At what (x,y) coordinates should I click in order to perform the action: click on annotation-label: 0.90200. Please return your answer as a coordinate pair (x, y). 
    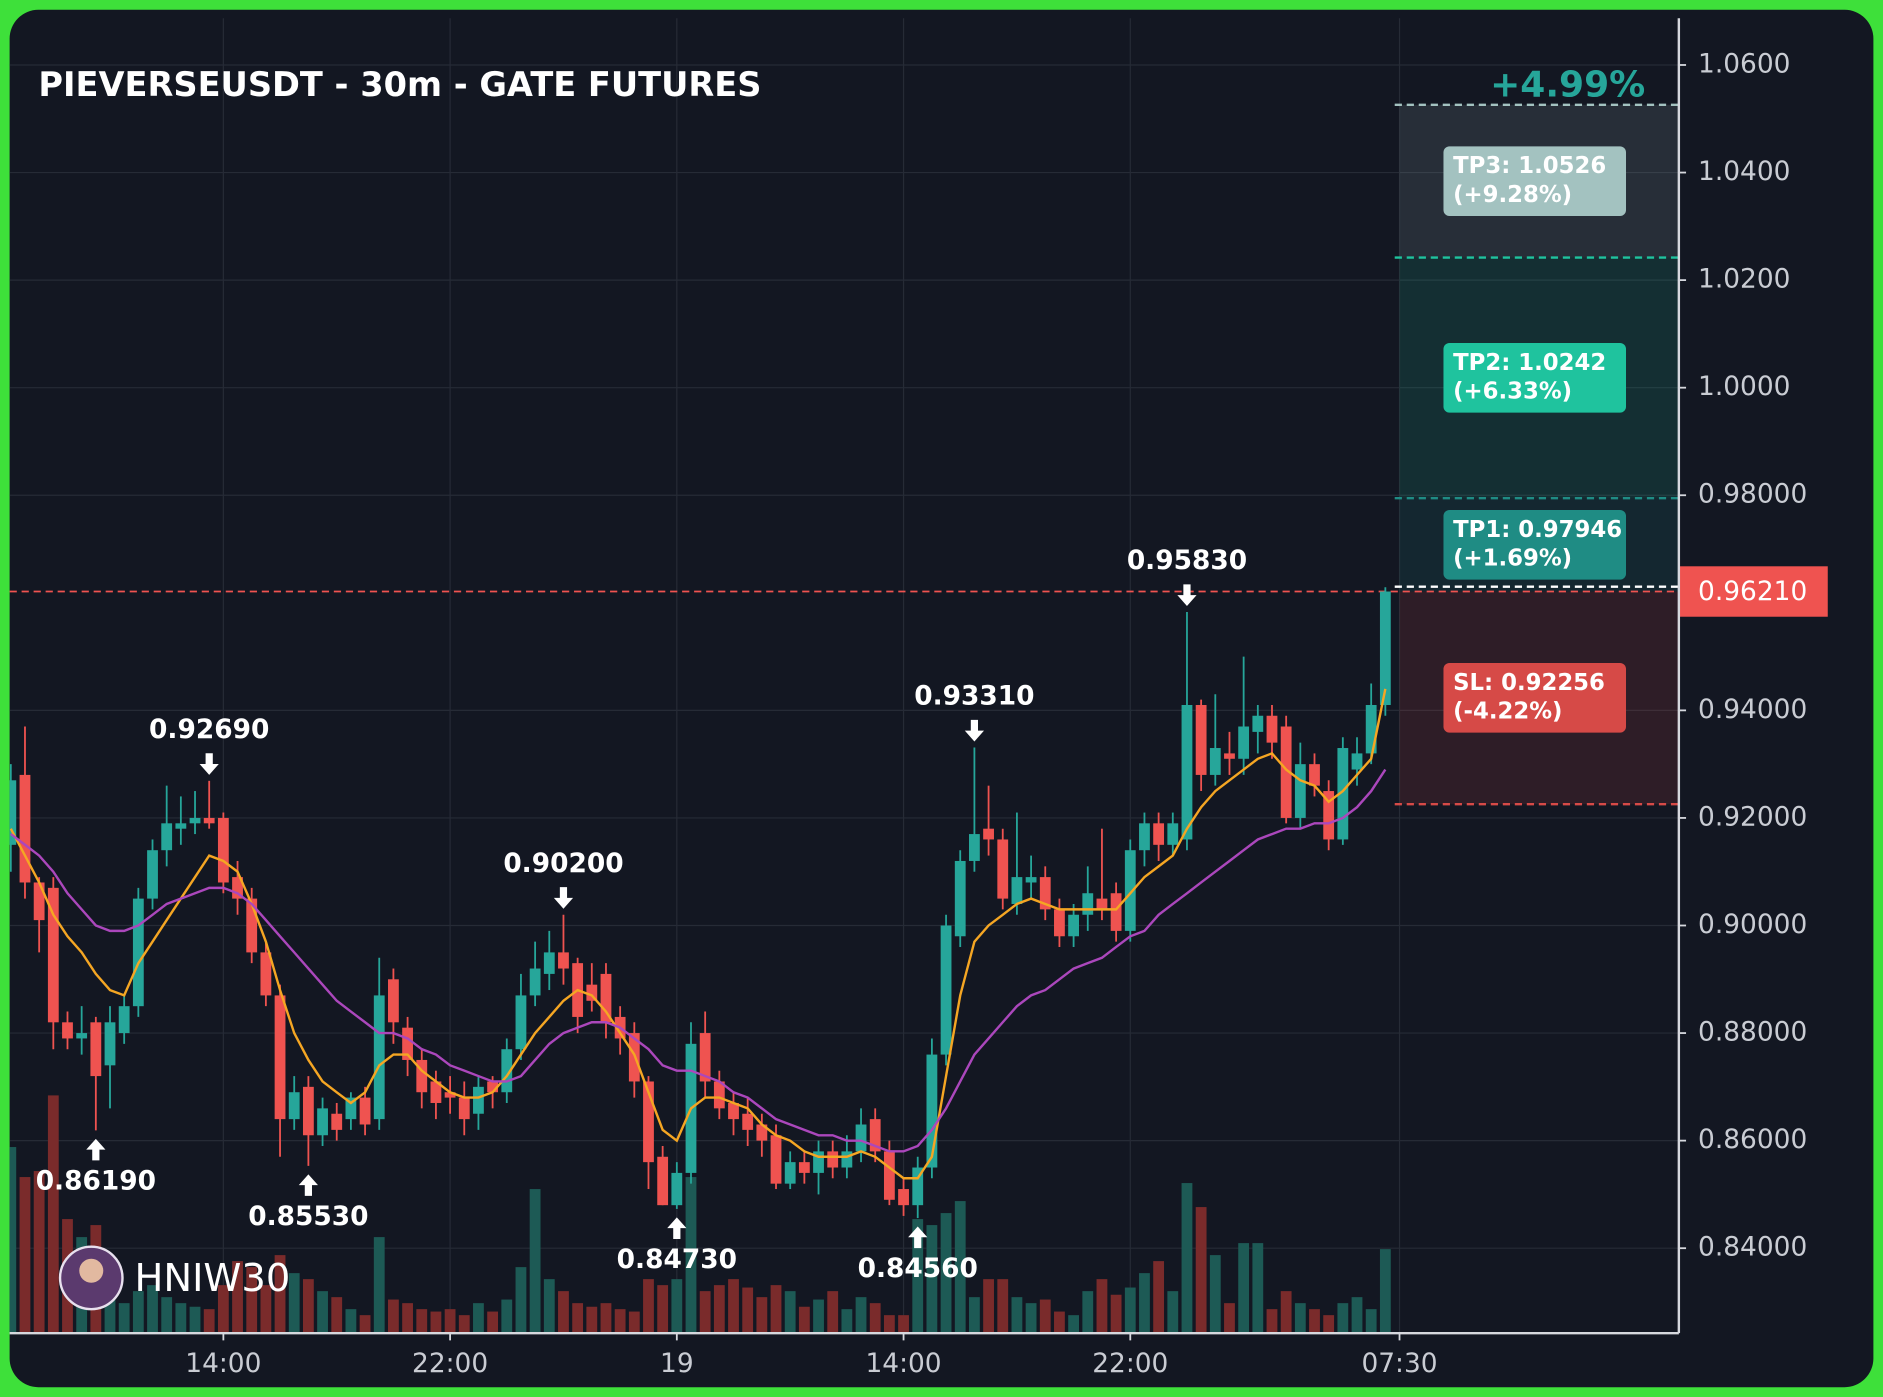
    Looking at the image, I should click on (563, 863).